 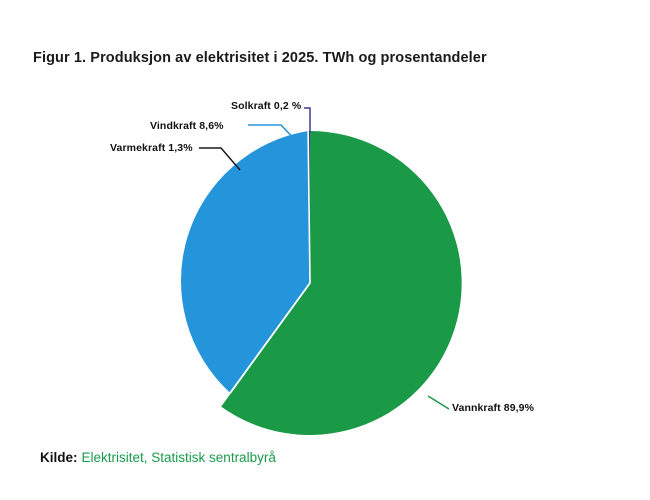 I want to click on leader-line-varmekraft, so click(x=220, y=159).